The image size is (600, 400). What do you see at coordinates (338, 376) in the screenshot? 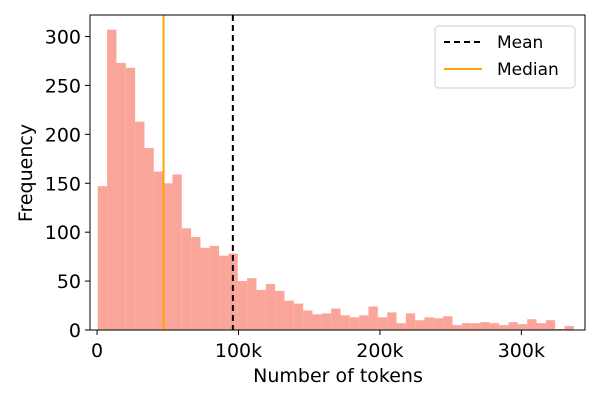
I see `x-axis-title: Number of tokens` at bounding box center [338, 376].